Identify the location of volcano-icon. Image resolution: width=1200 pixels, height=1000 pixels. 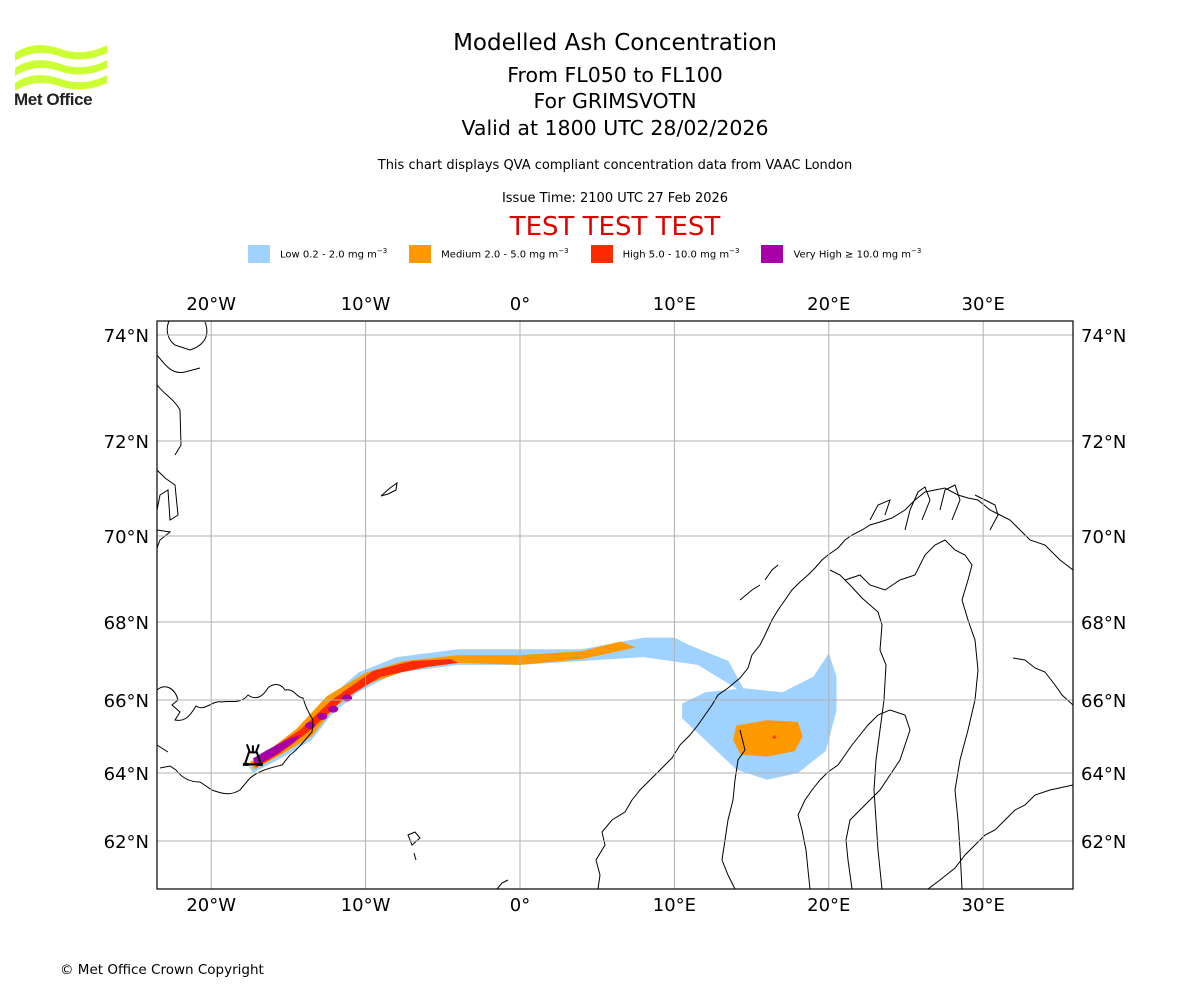
(252, 755).